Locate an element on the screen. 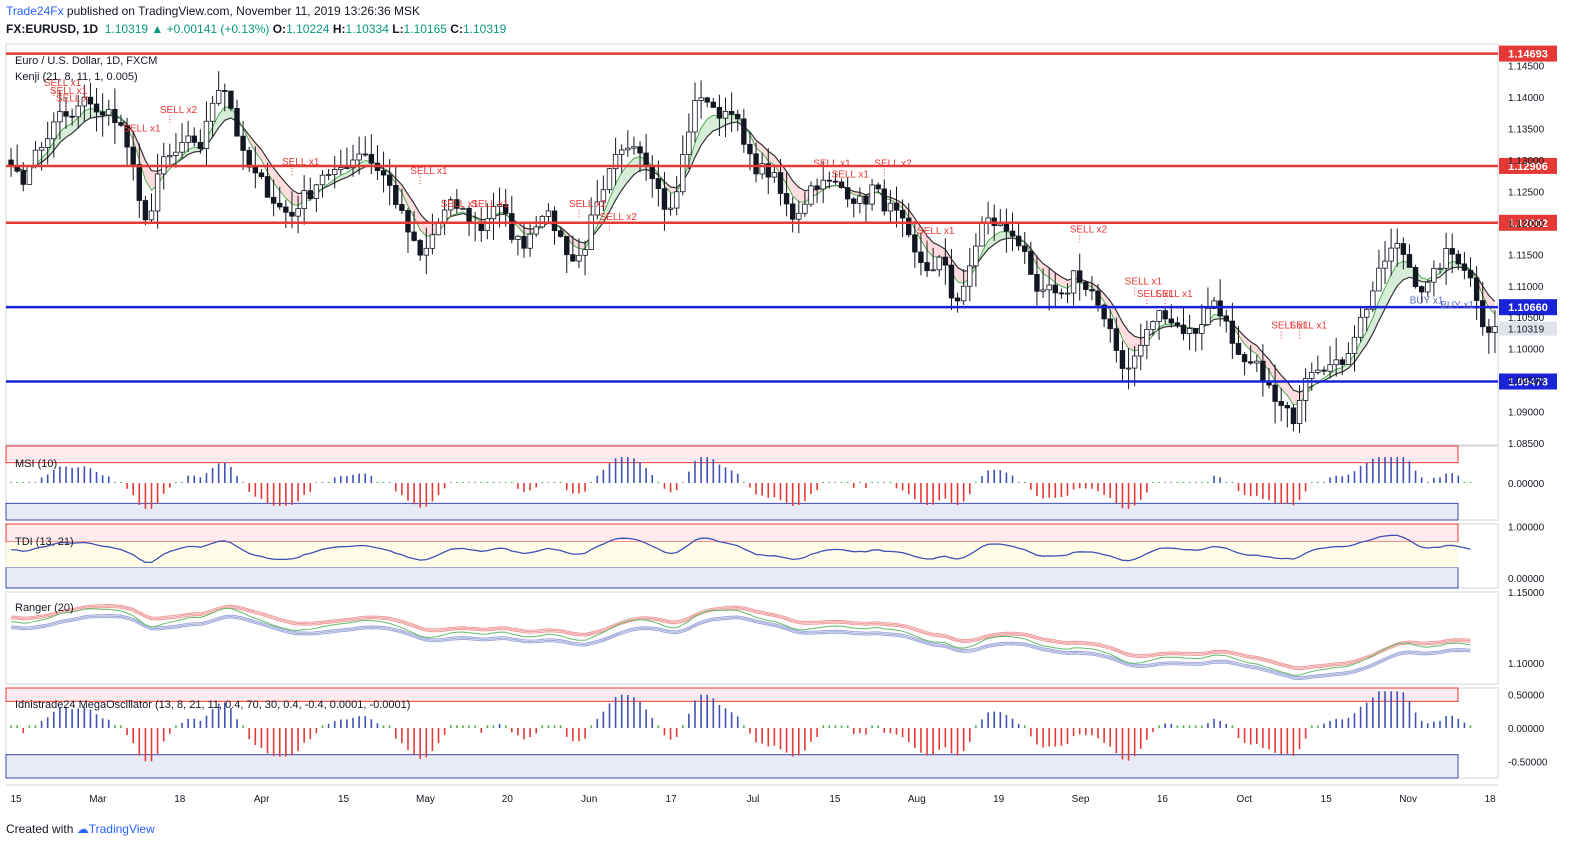  x-tick-label: 18 is located at coordinates (1490, 799).